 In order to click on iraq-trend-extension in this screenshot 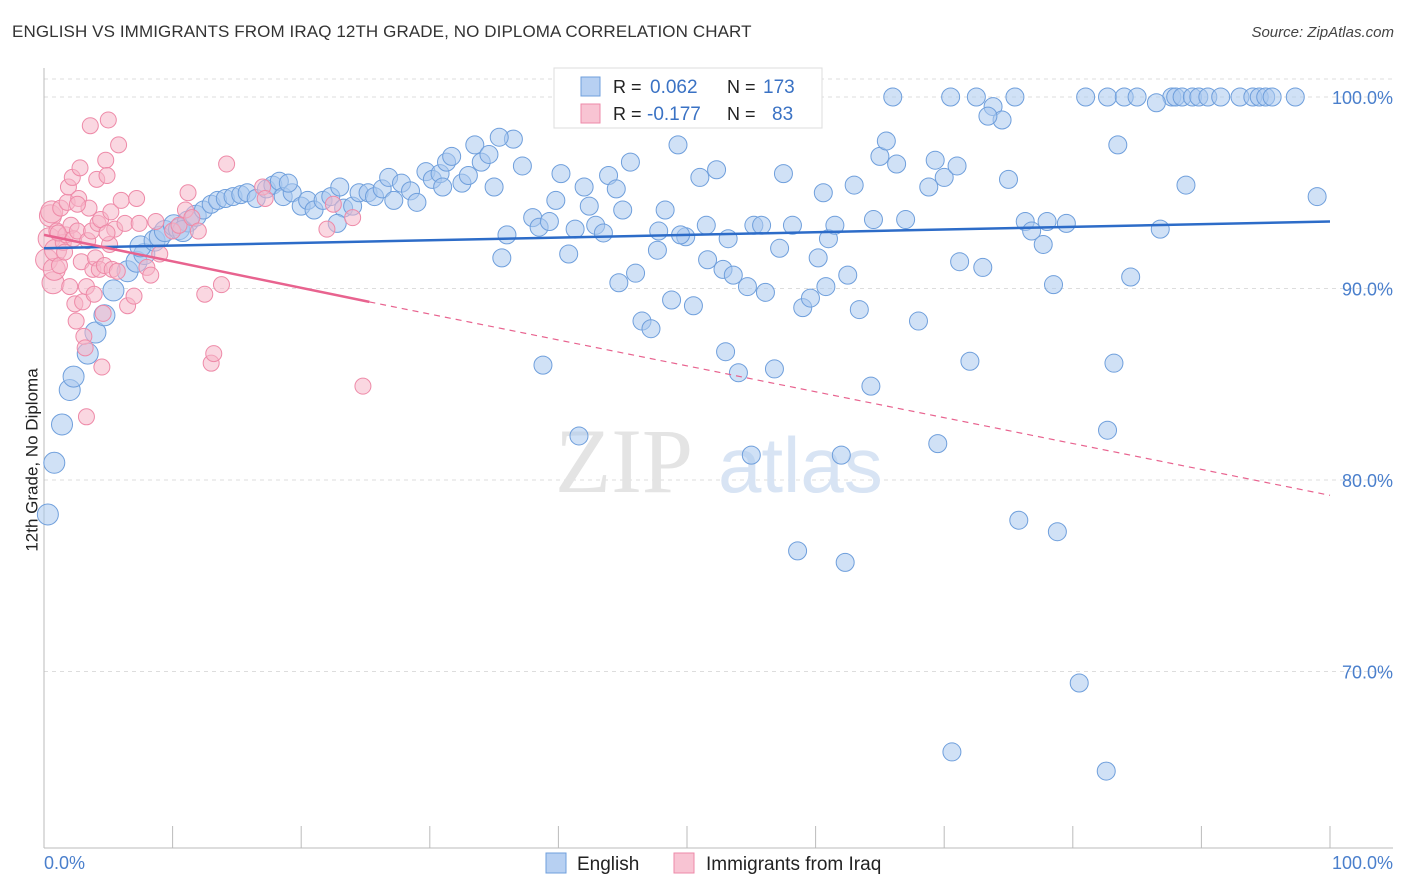, I will do `click(850, 398)`.